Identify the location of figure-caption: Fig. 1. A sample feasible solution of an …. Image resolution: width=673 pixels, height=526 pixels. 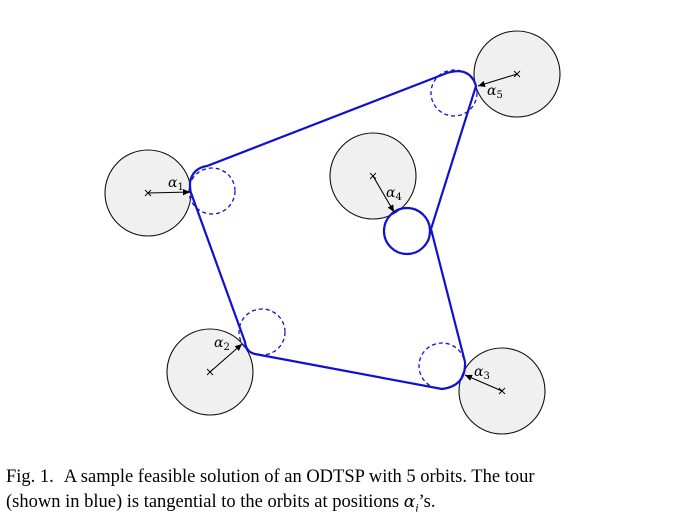
(336, 493).